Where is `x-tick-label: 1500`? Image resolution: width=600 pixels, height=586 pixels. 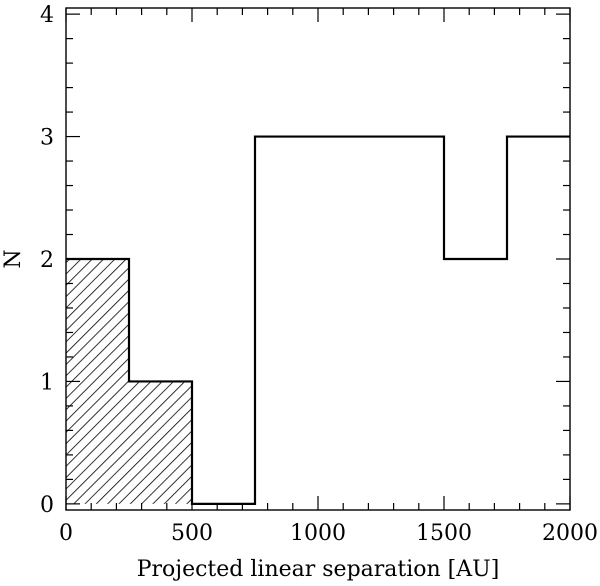 x-tick-label: 1500 is located at coordinates (444, 533).